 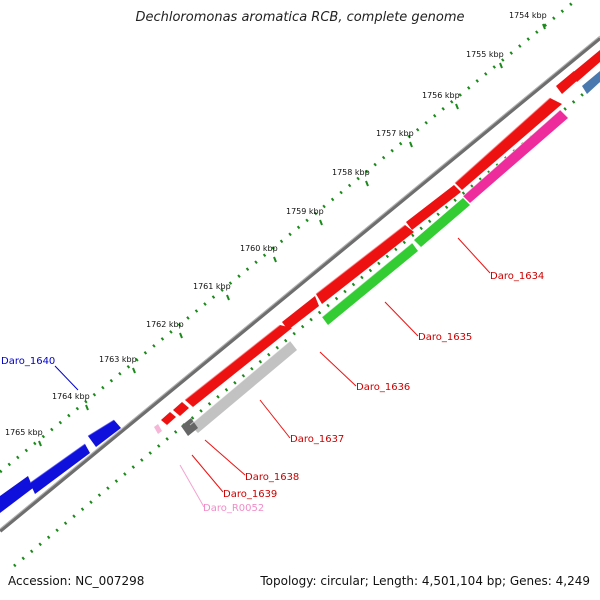 What do you see at coordinates (165, 324) in the screenshot?
I see `tick-label: 1762 kbp` at bounding box center [165, 324].